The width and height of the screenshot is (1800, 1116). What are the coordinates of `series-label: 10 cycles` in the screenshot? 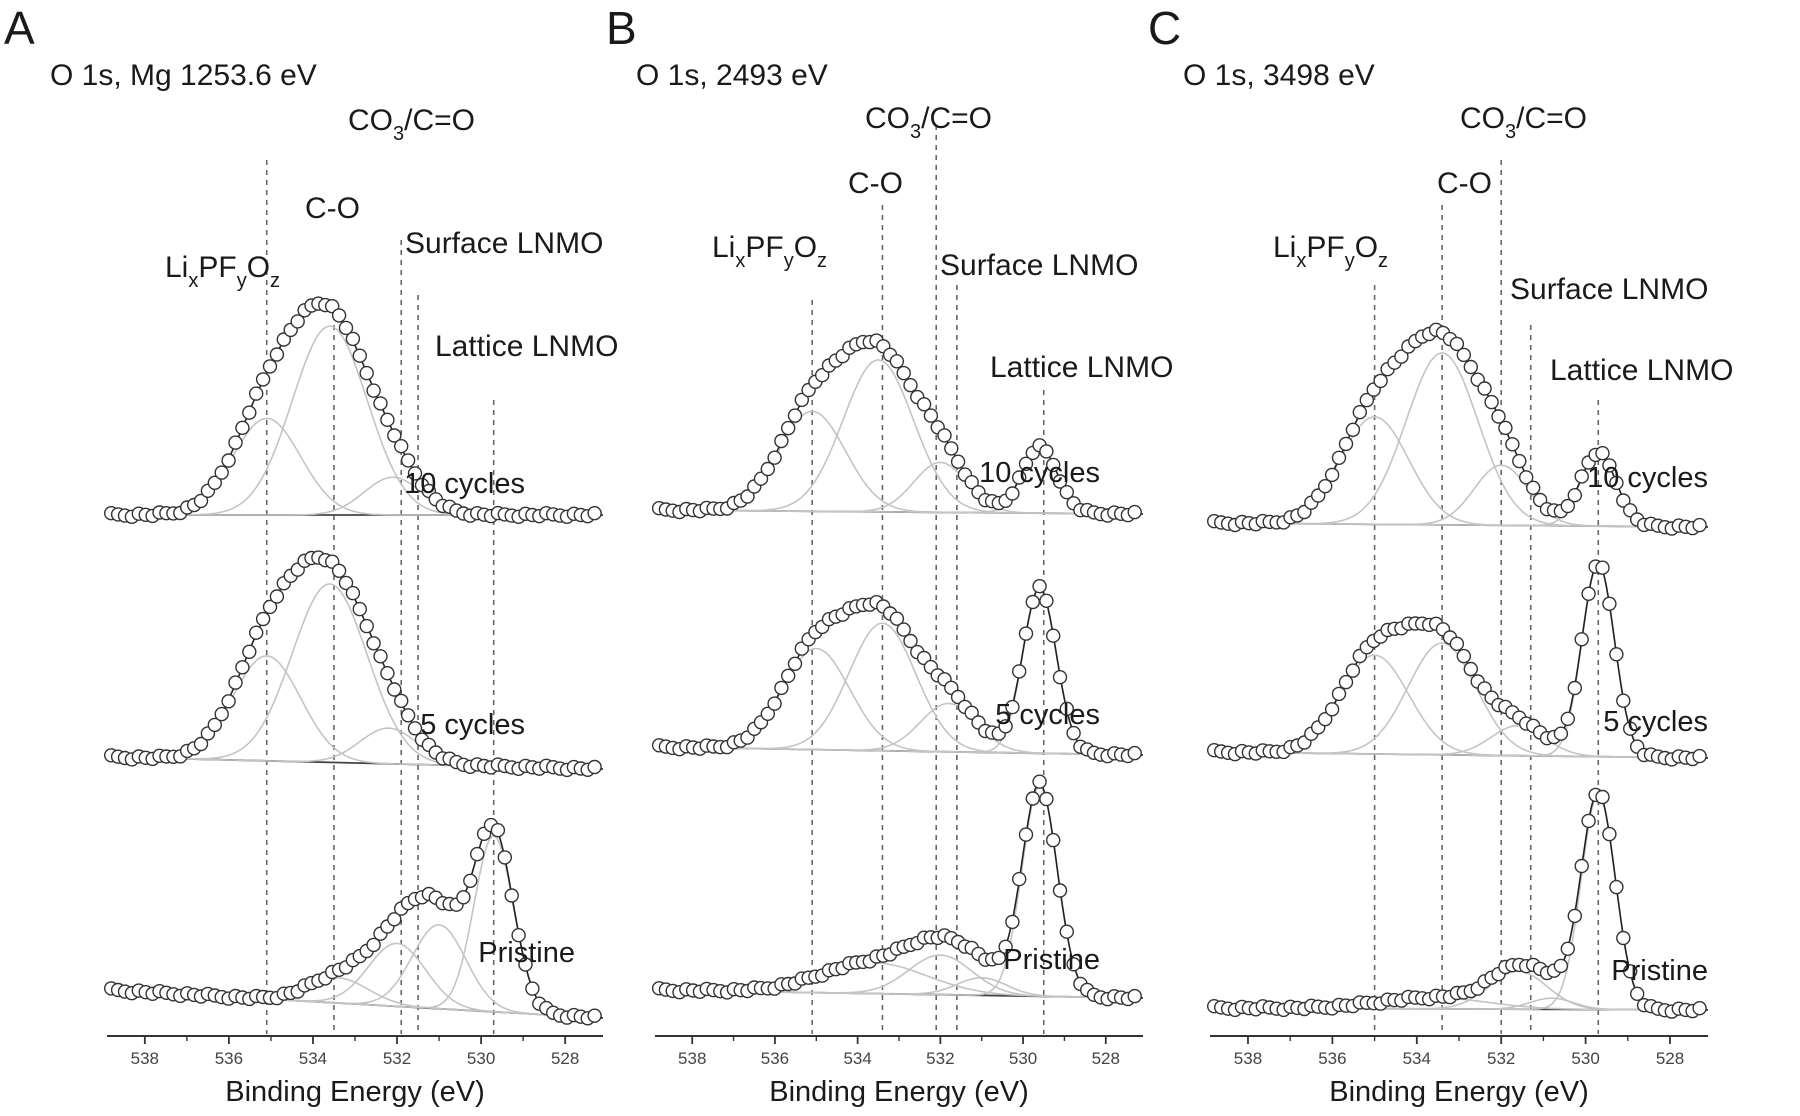 It's located at (1647, 478).